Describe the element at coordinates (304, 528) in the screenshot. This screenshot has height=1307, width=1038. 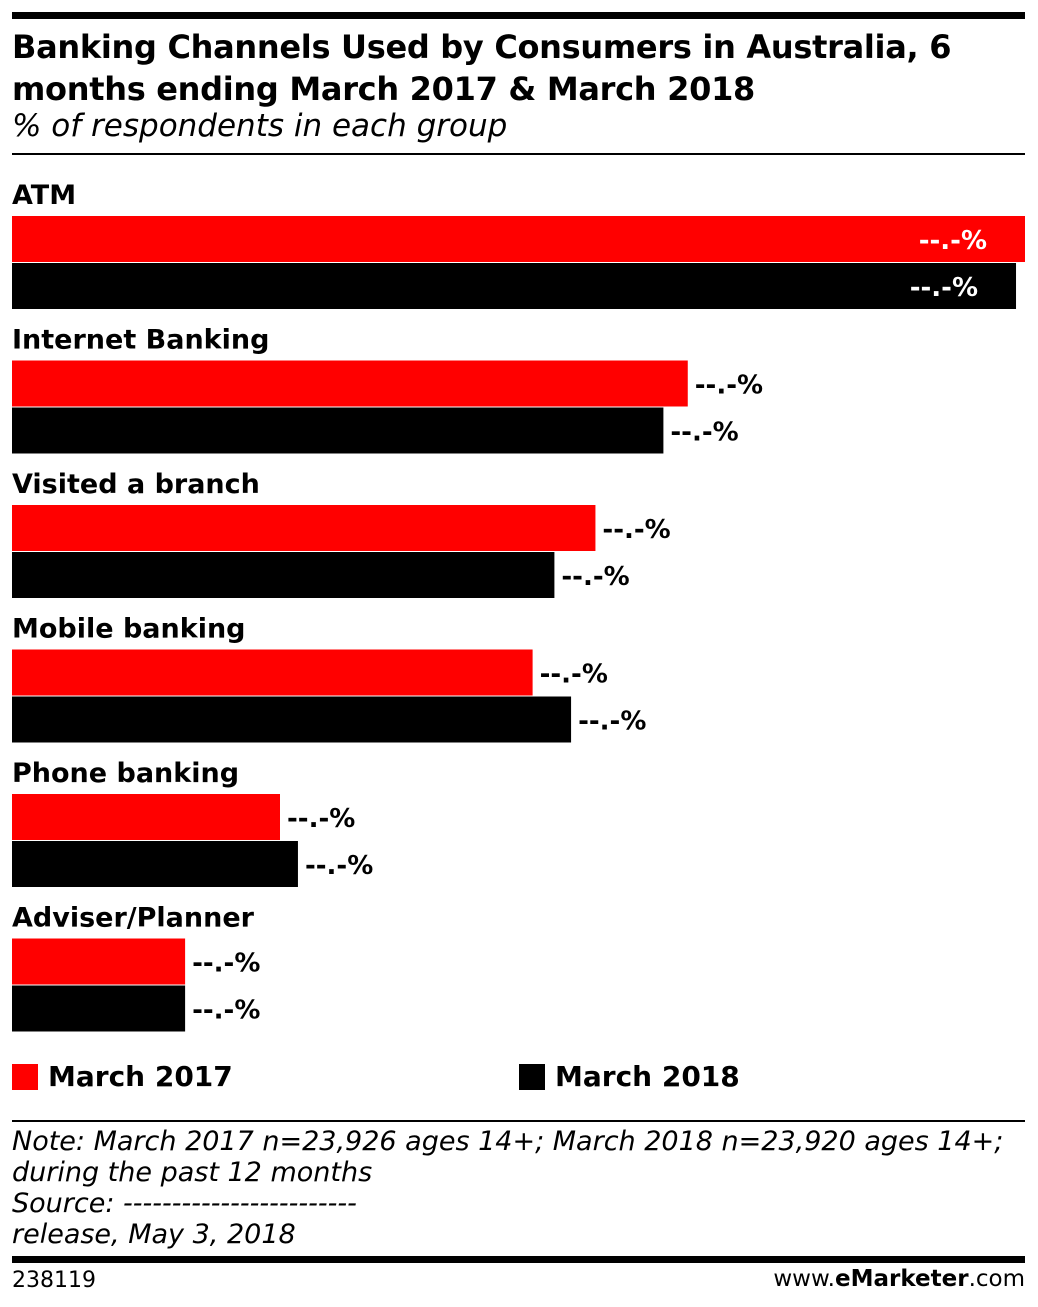
I see `bar-visited-a-branch-march-2017` at that location.